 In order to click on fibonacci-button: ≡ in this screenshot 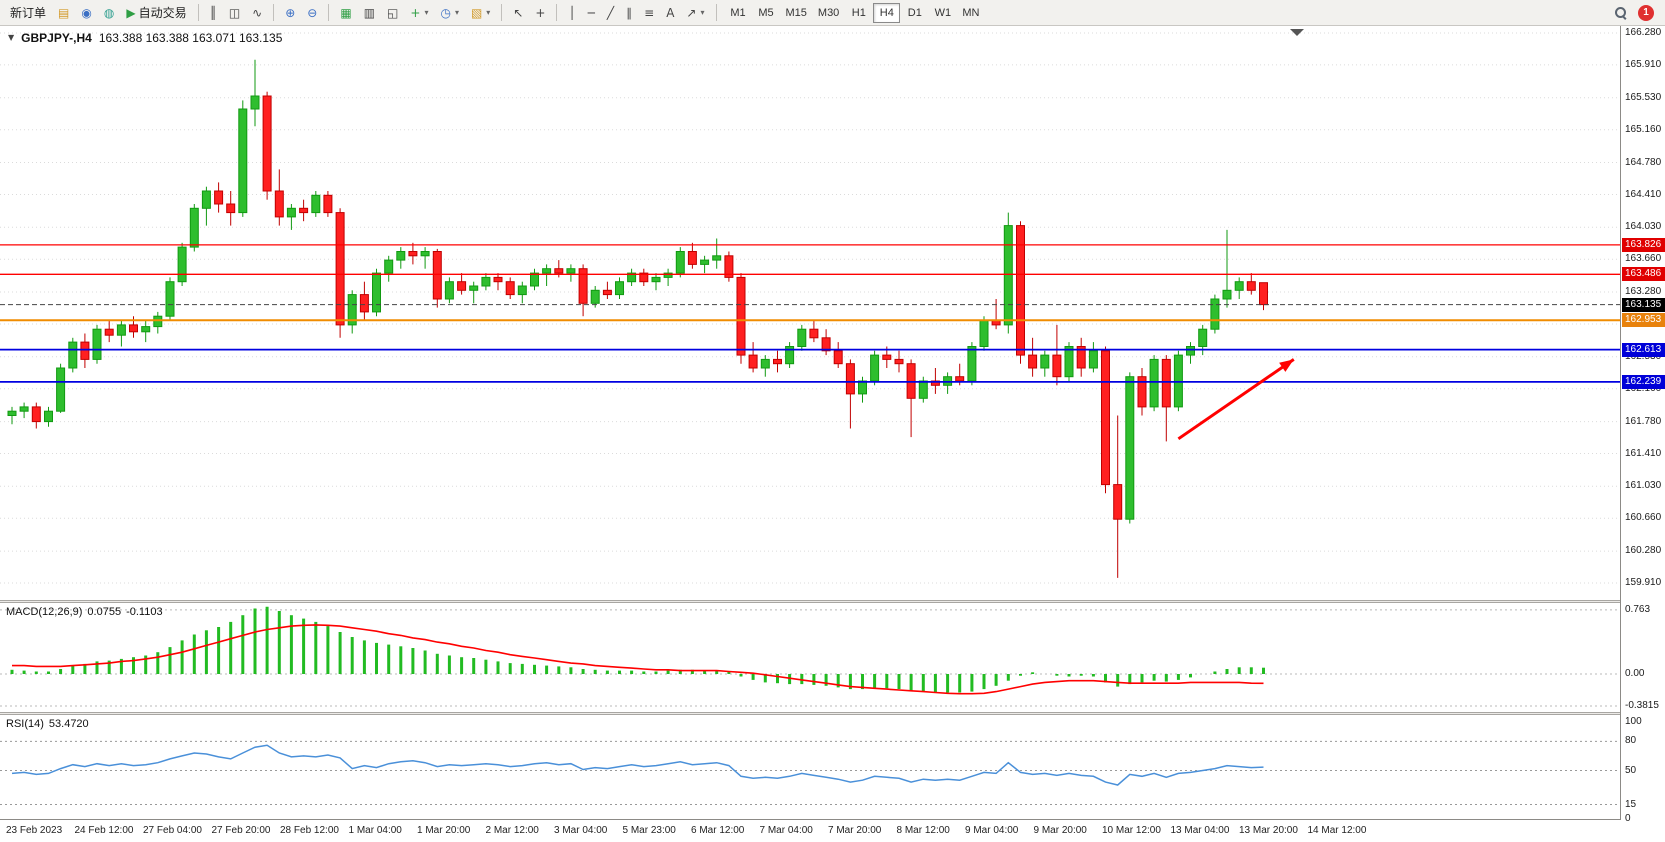, I will do `click(649, 12)`.